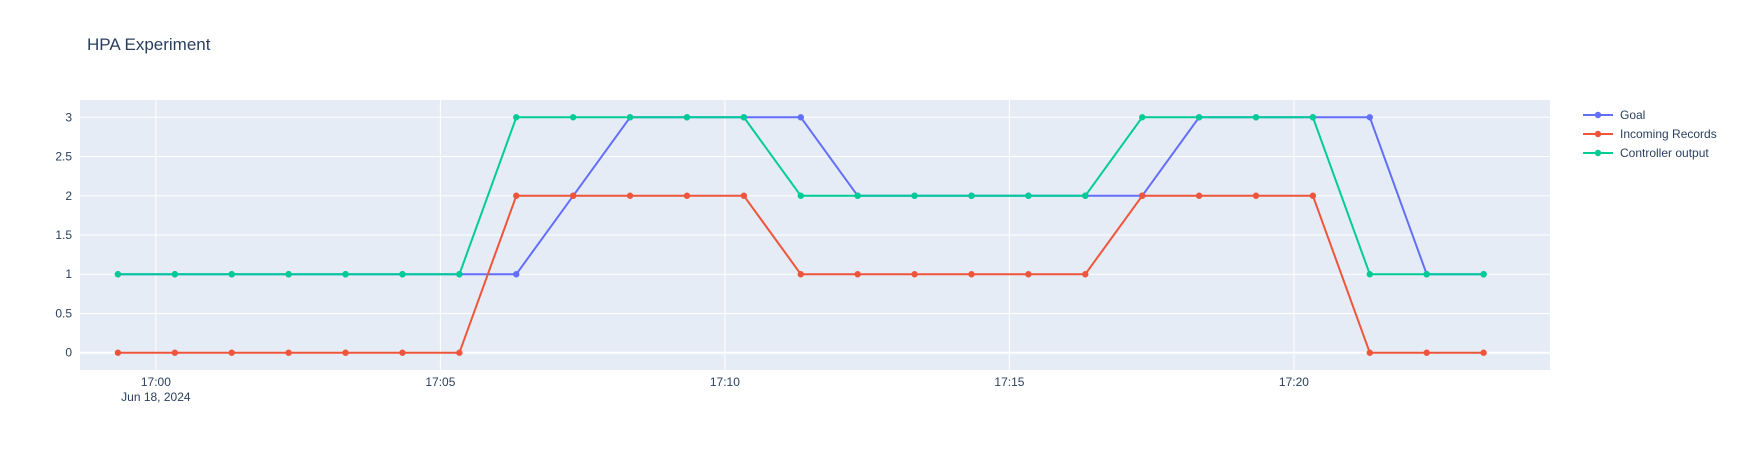 The height and width of the screenshot is (450, 1740). I want to click on y-tick-label: 3, so click(68, 117).